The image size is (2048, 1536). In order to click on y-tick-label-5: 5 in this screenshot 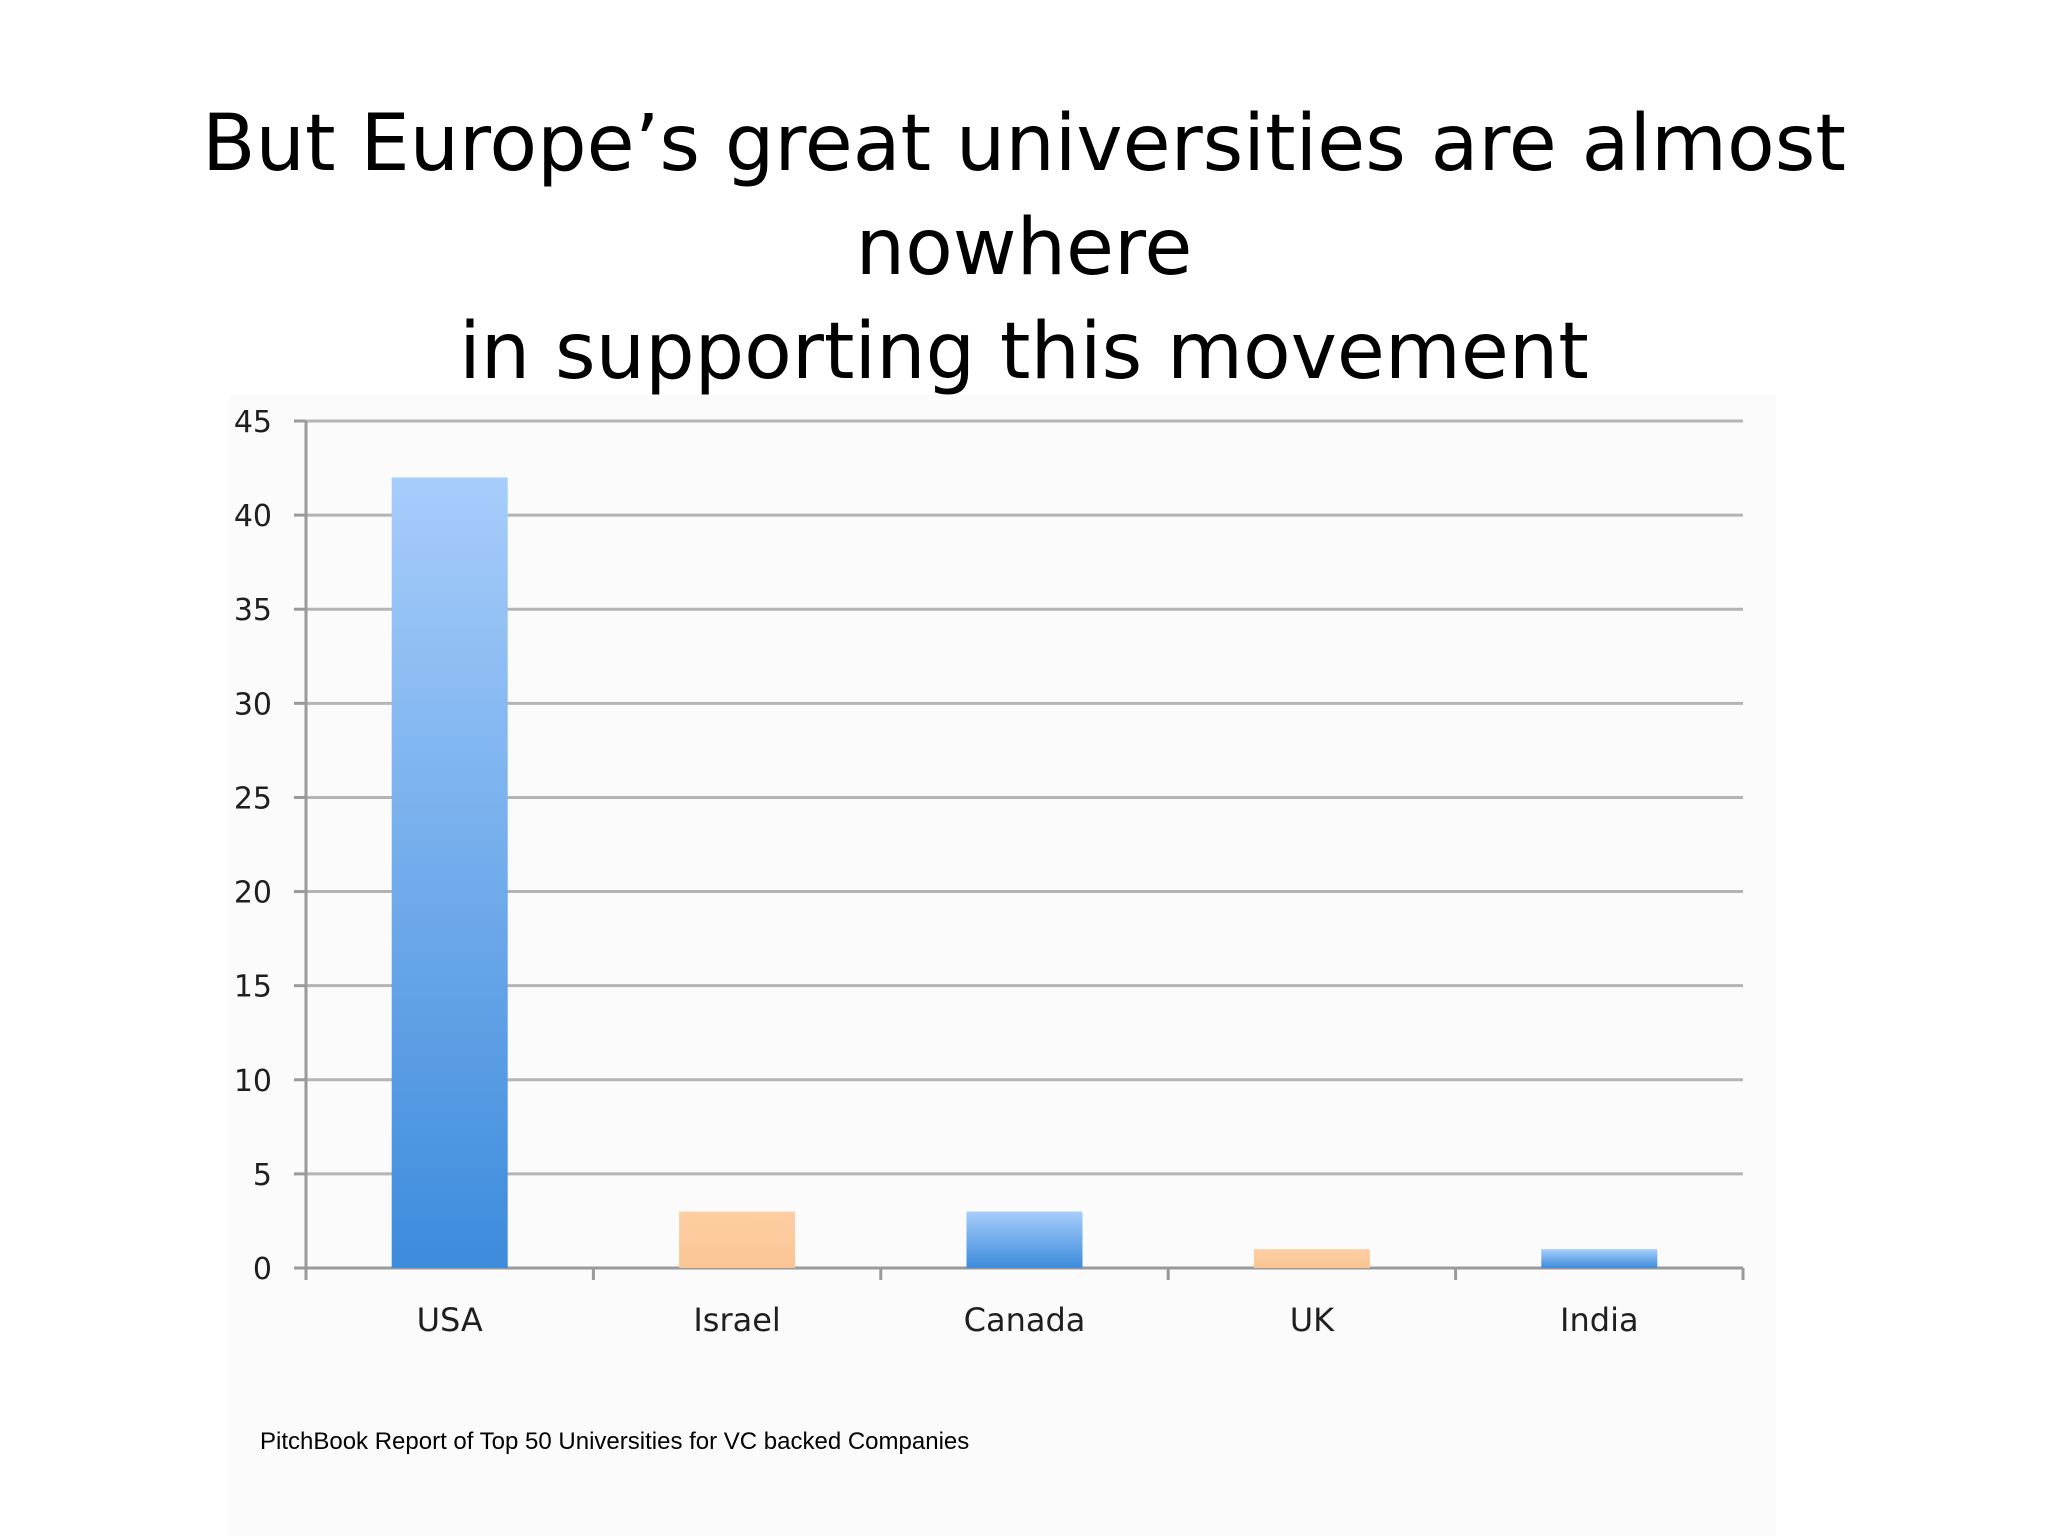, I will do `click(262, 1175)`.